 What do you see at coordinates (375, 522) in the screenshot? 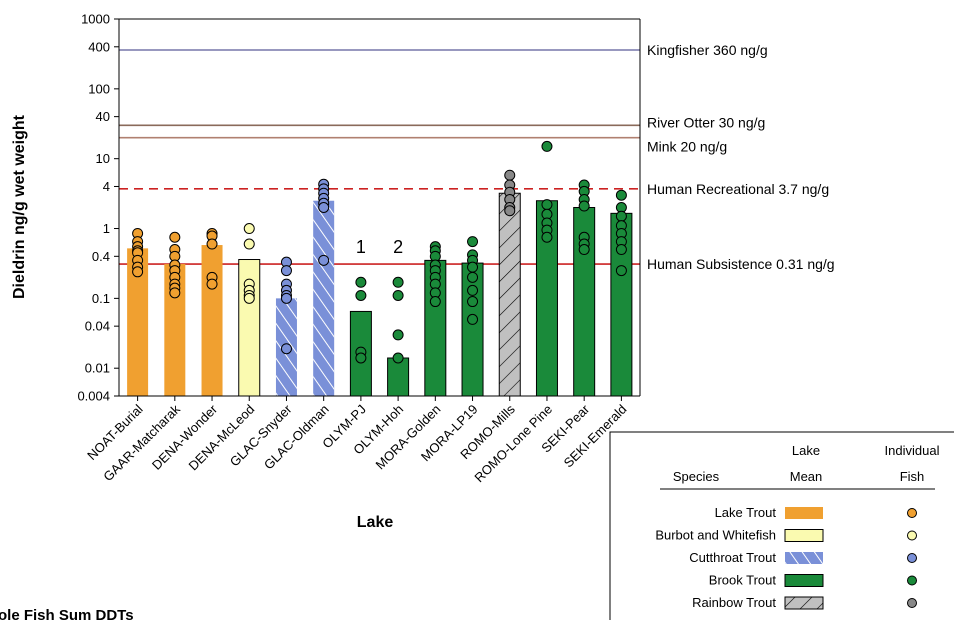
I see `x-axis-title: Lake` at bounding box center [375, 522].